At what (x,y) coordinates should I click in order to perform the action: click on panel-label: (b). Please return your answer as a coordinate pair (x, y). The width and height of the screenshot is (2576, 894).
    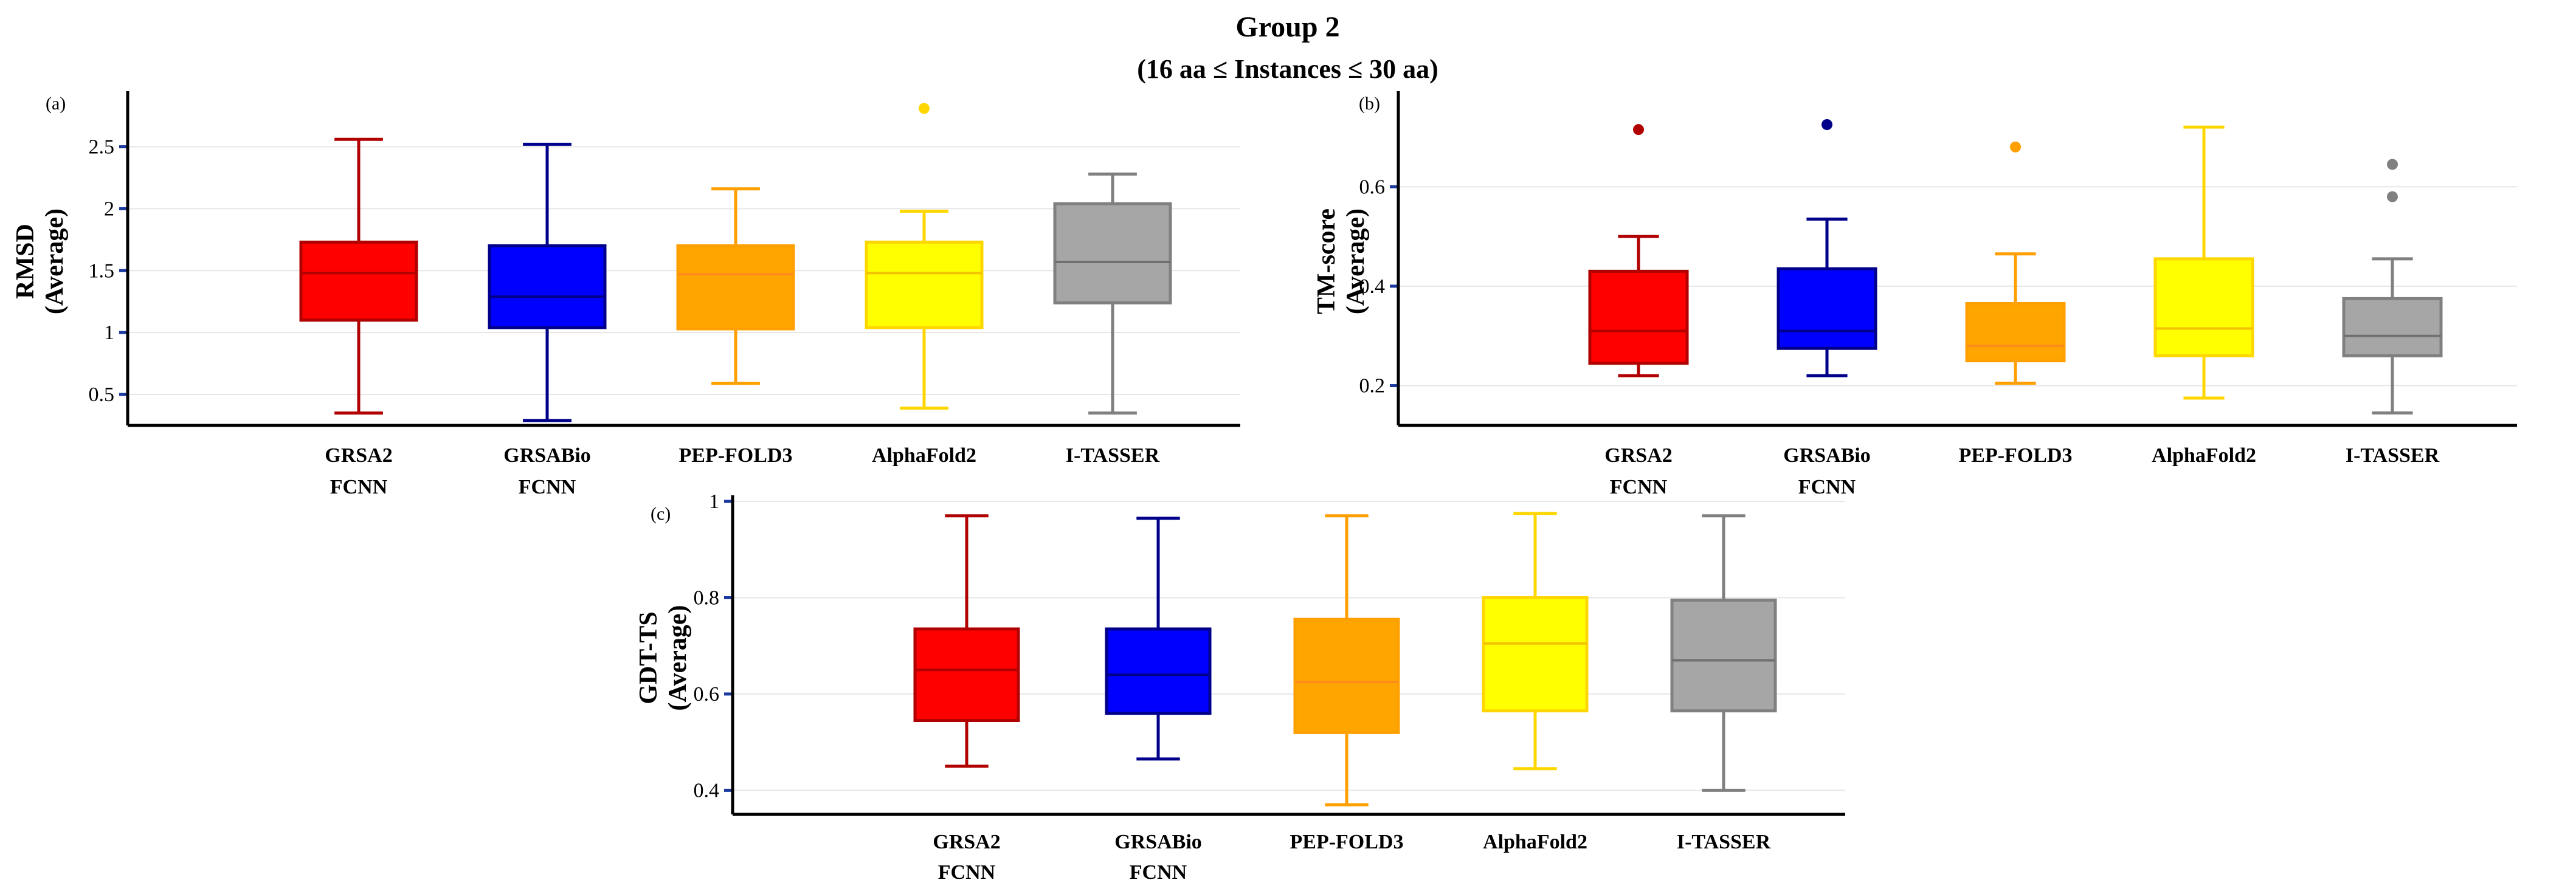
    Looking at the image, I should click on (1369, 104).